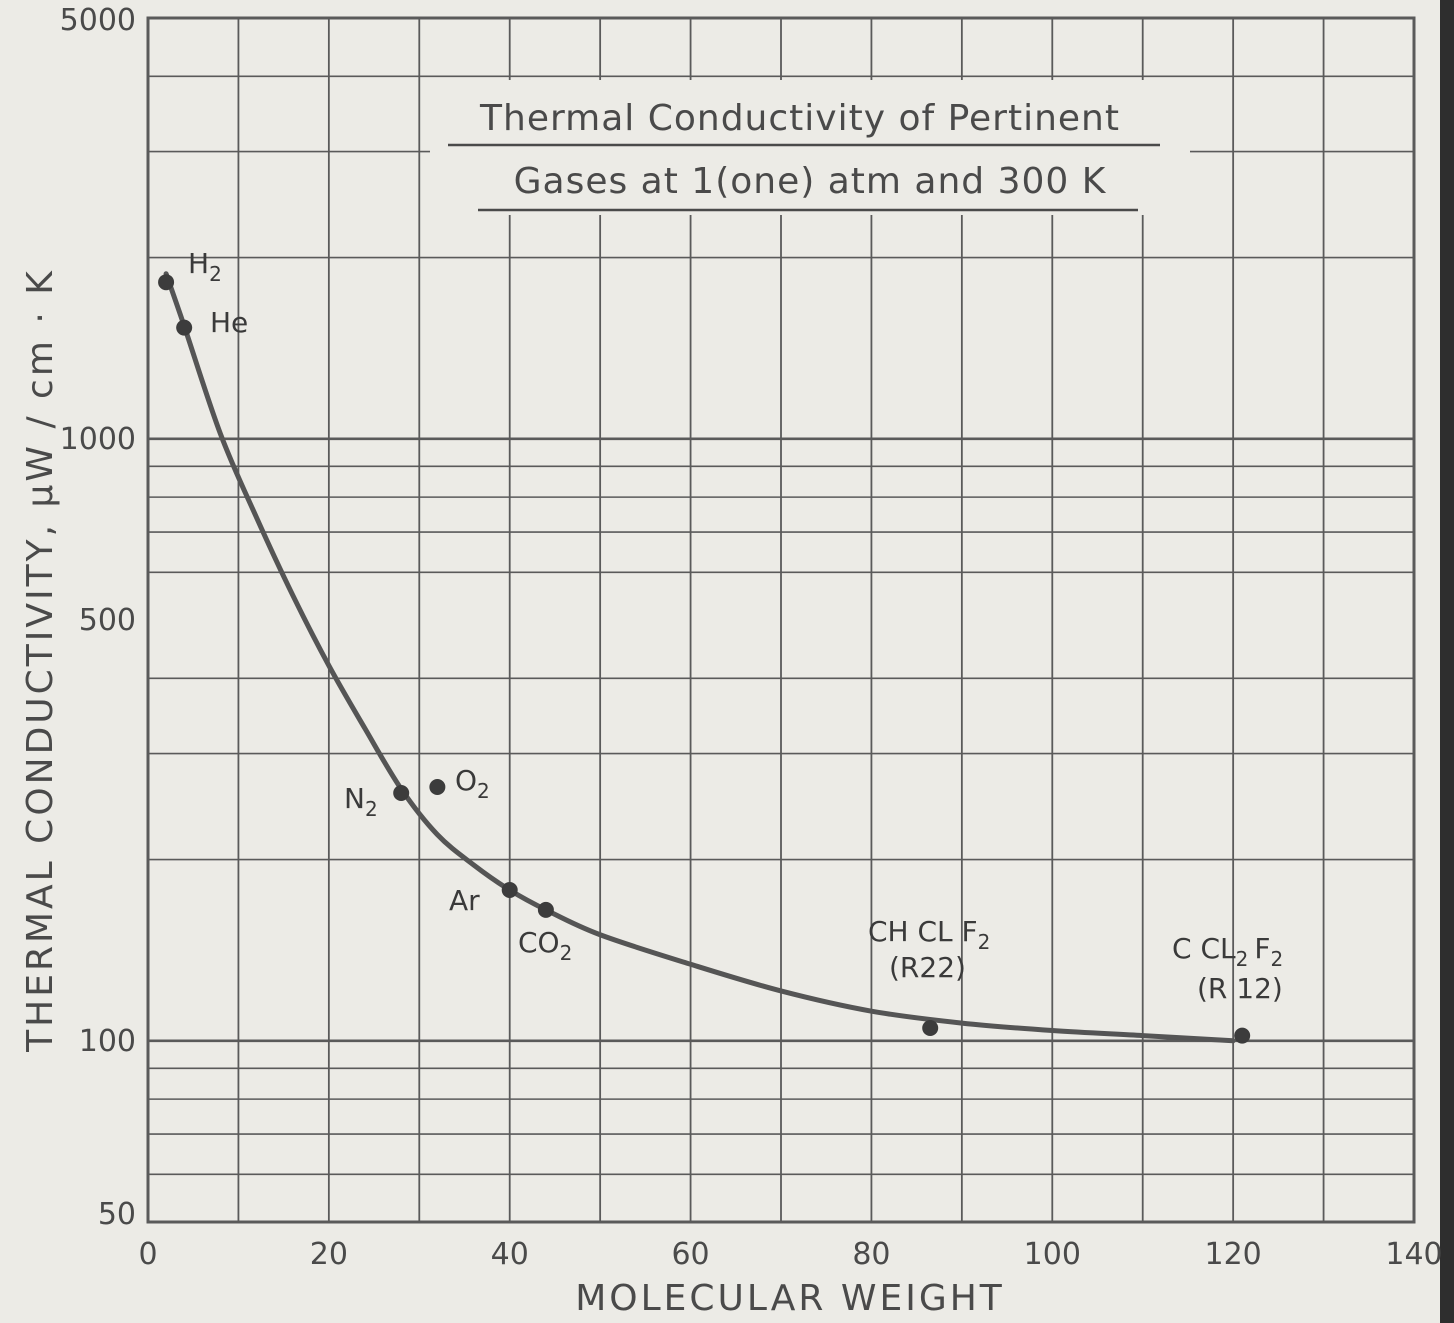 This screenshot has height=1323, width=1454. Describe the element at coordinates (1052, 1254) in the screenshot. I see `x-tick-label: 100` at that location.